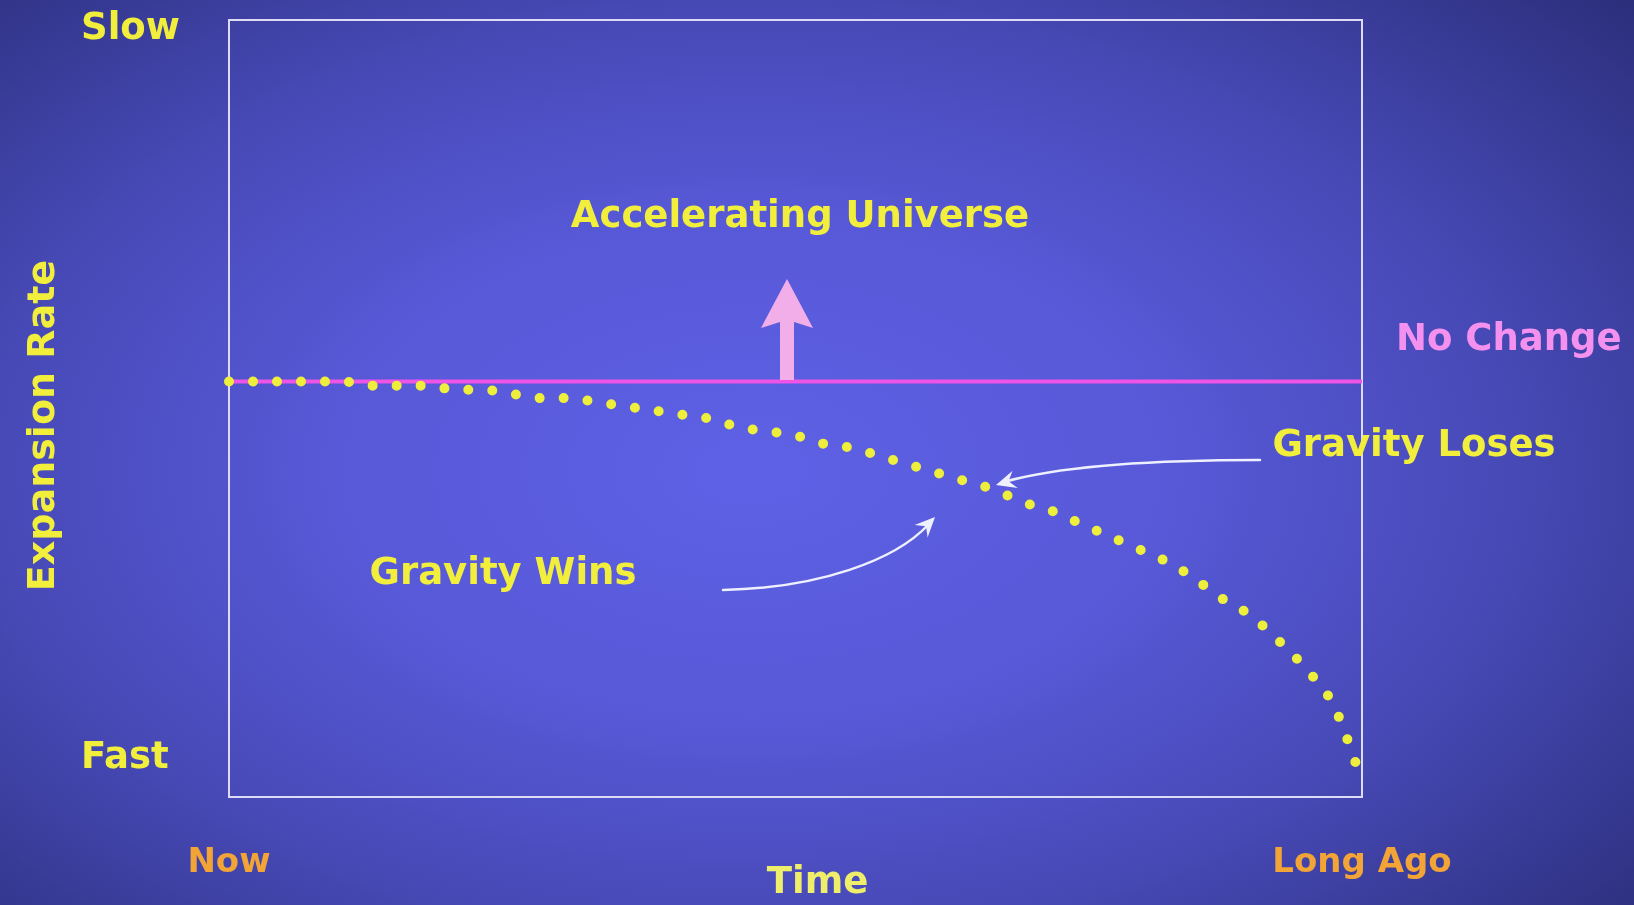 The height and width of the screenshot is (905, 1634). Describe the element at coordinates (817, 880) in the screenshot. I see `x-axis-title: Time` at that location.